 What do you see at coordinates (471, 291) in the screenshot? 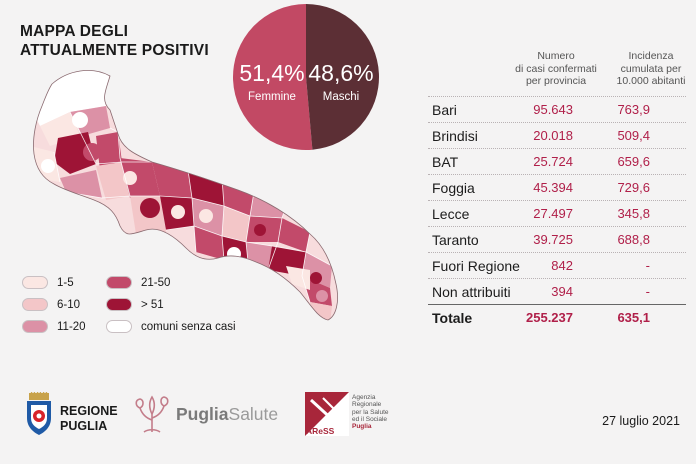
I see `province-name: Non attribuiti` at bounding box center [471, 291].